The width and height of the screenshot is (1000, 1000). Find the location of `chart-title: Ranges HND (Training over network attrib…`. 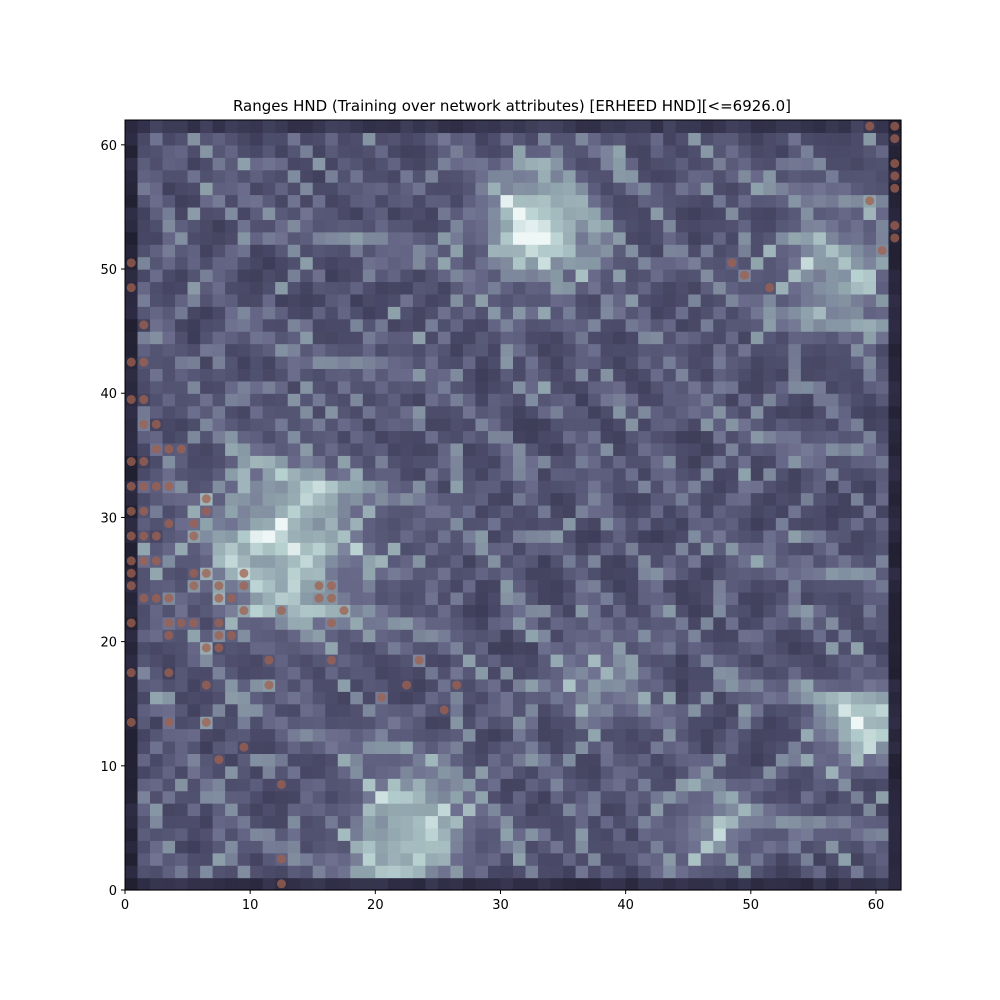

chart-title: Ranges HND (Training over network attrib… is located at coordinates (512, 106).